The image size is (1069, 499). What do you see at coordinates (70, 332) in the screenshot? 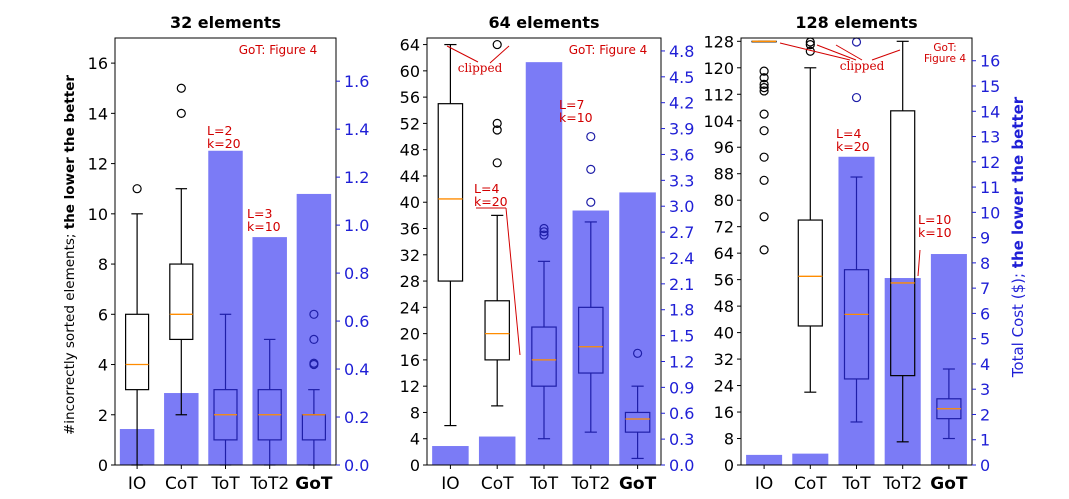
I see `left-axis-label-normal: #incorrectly sorted elements;` at bounding box center [70, 332].